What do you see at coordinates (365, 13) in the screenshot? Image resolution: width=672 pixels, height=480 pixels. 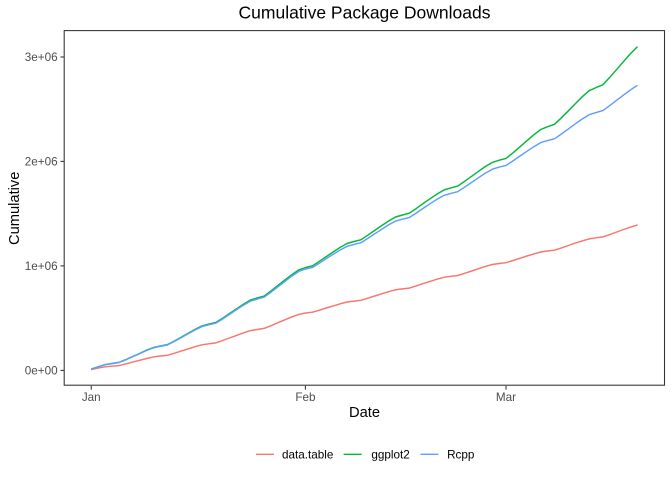 I see `svg-text: Cumulative Package Downloads` at bounding box center [365, 13].